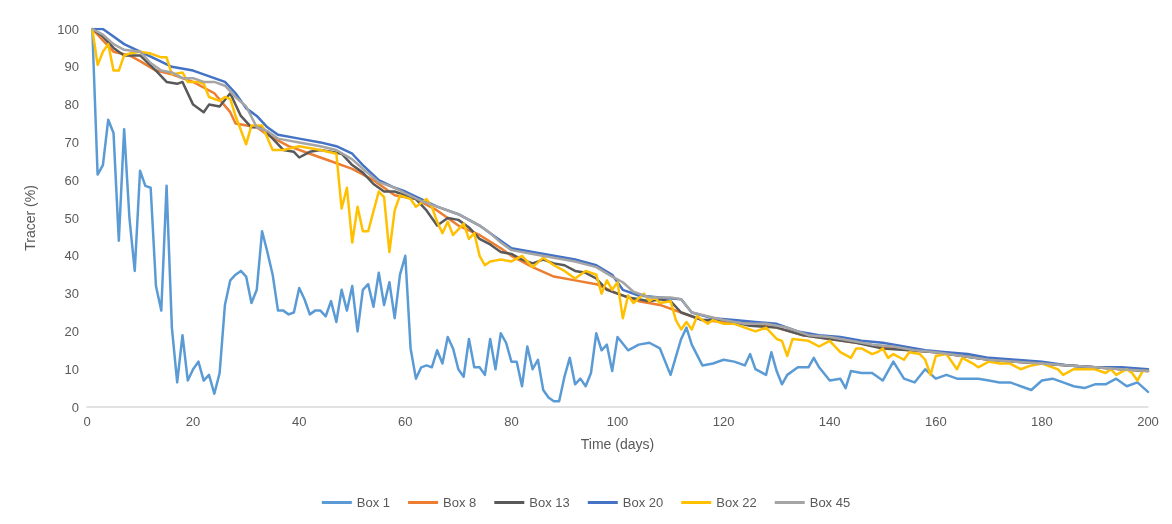 This screenshot has width=1172, height=524. Describe the element at coordinates (643, 502) in the screenshot. I see `legend-label: Box 20` at that location.